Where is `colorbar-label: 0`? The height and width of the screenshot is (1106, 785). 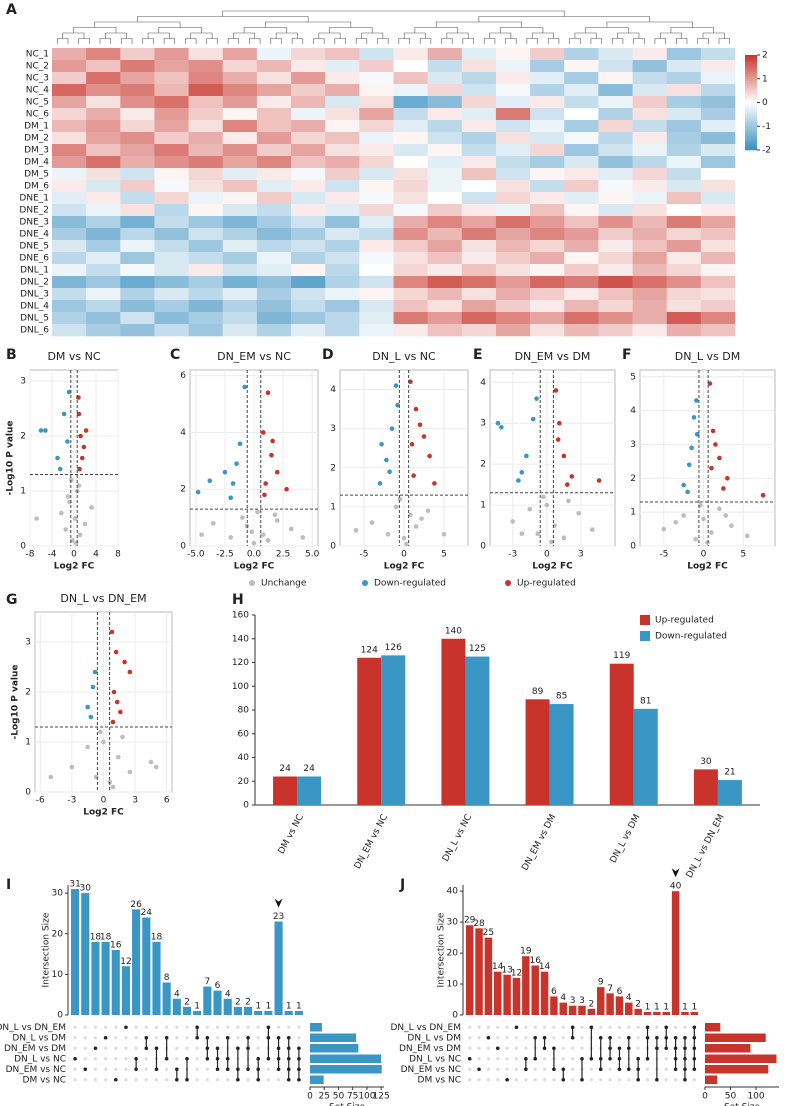
colorbar-label: 0 is located at coordinates (765, 103).